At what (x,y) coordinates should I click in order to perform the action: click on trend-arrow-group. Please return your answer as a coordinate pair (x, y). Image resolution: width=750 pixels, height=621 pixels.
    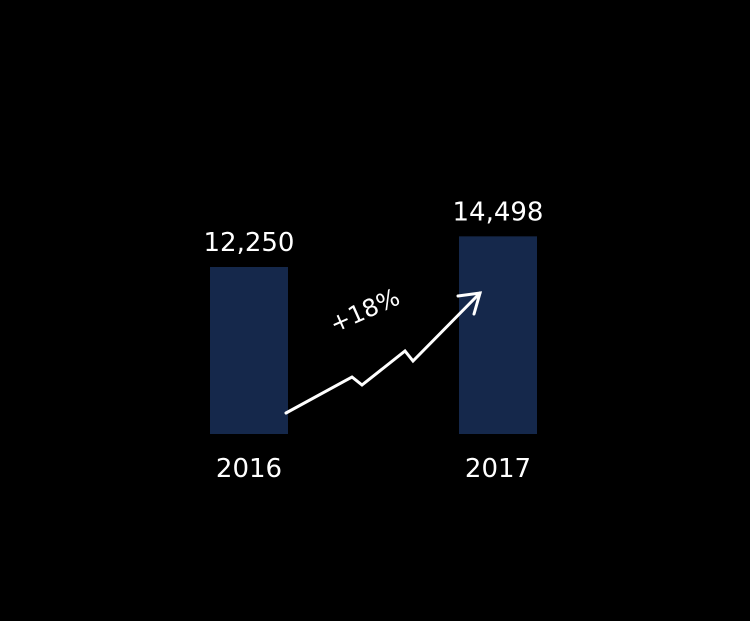
    Looking at the image, I should click on (383, 353).